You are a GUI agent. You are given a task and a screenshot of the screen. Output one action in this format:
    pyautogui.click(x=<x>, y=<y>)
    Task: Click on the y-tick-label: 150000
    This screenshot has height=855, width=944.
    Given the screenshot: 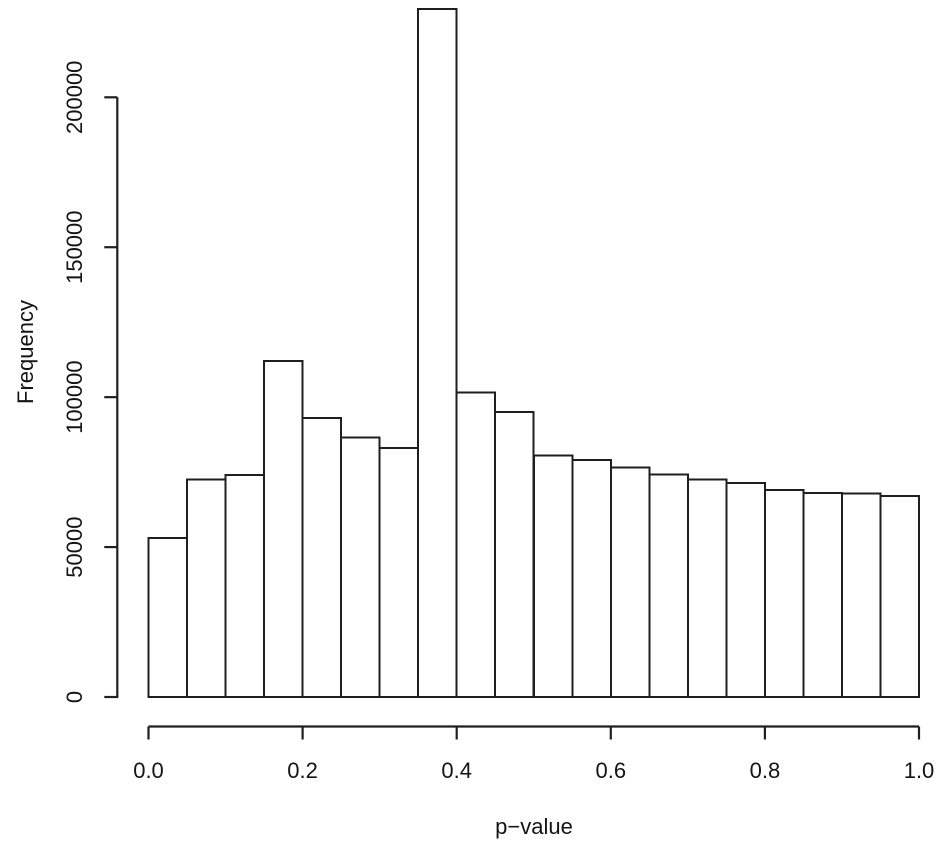 What is the action you would take?
    pyautogui.click(x=74, y=246)
    